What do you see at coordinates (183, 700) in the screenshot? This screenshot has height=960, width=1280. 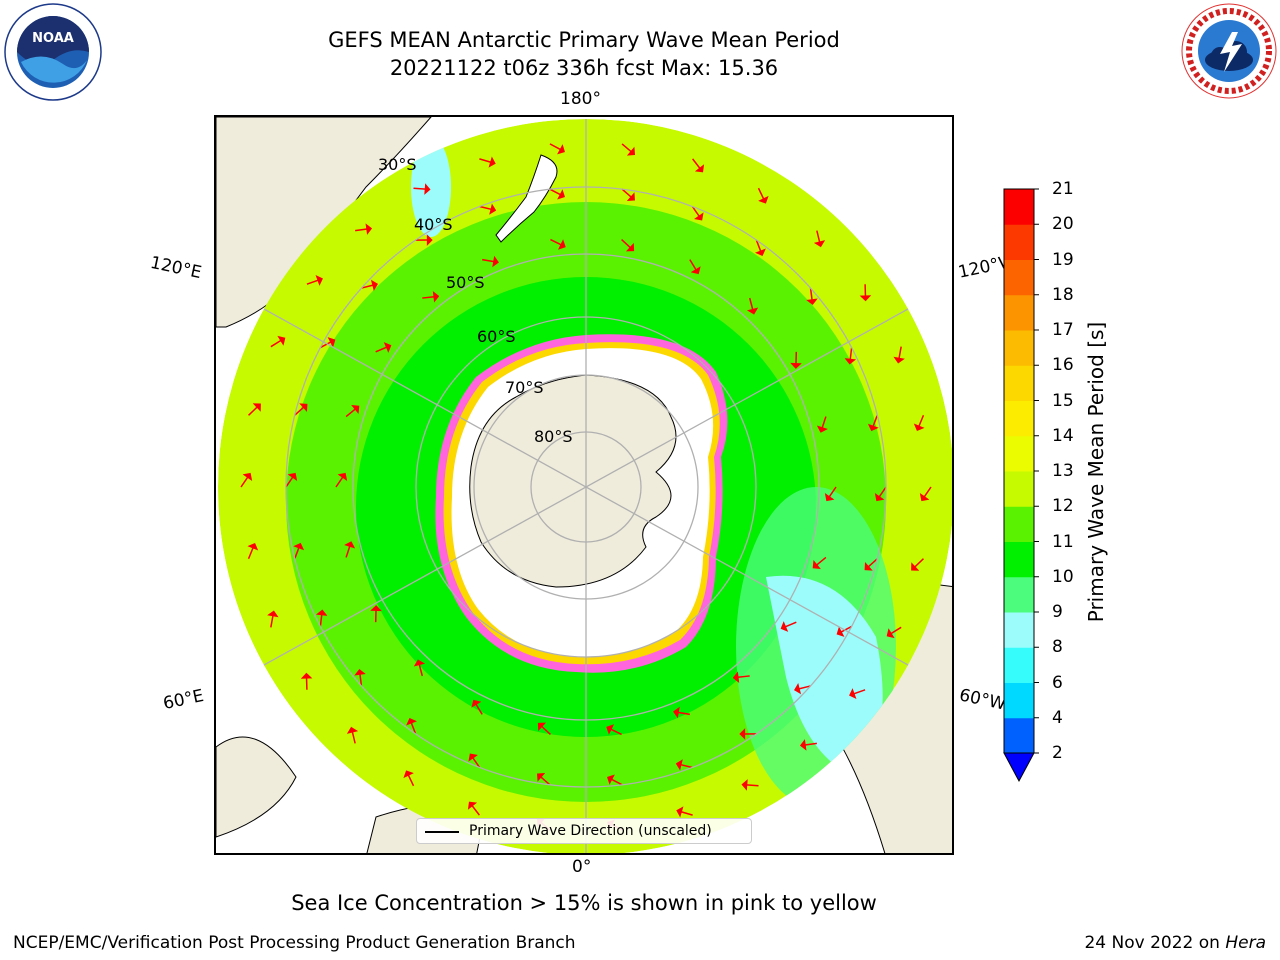 I see `lon-label-60e: 60°E` at bounding box center [183, 700].